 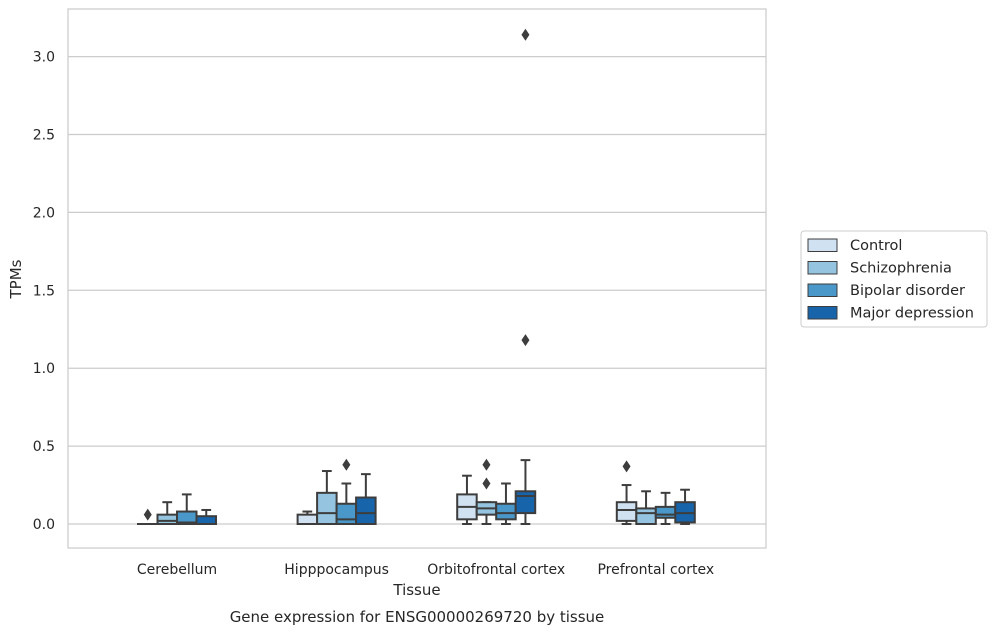 I want to click on y-axis-label: TPMs, so click(x=16, y=279).